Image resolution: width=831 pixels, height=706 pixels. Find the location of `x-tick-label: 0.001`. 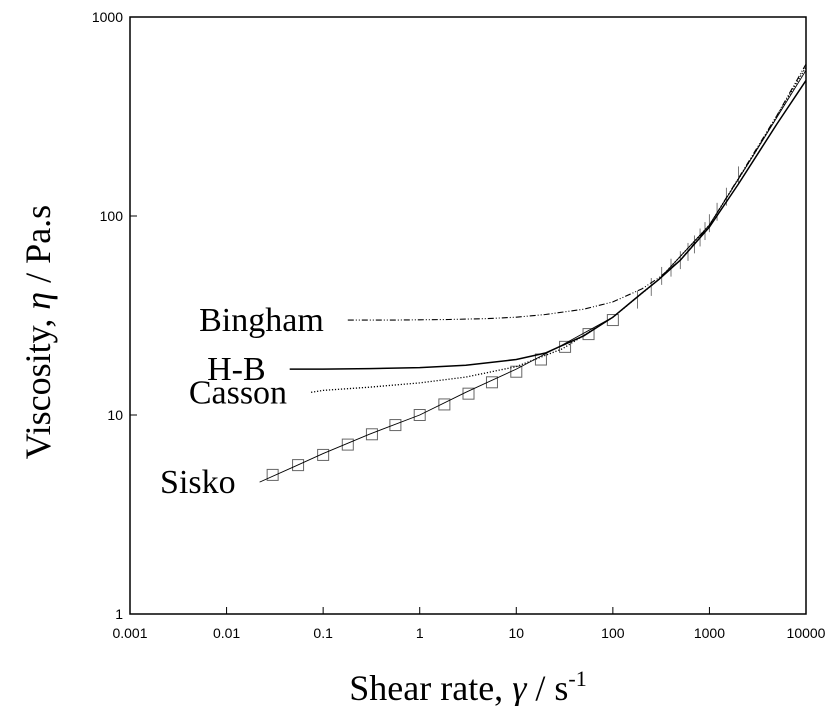

x-tick-label: 0.001 is located at coordinates (129, 633).